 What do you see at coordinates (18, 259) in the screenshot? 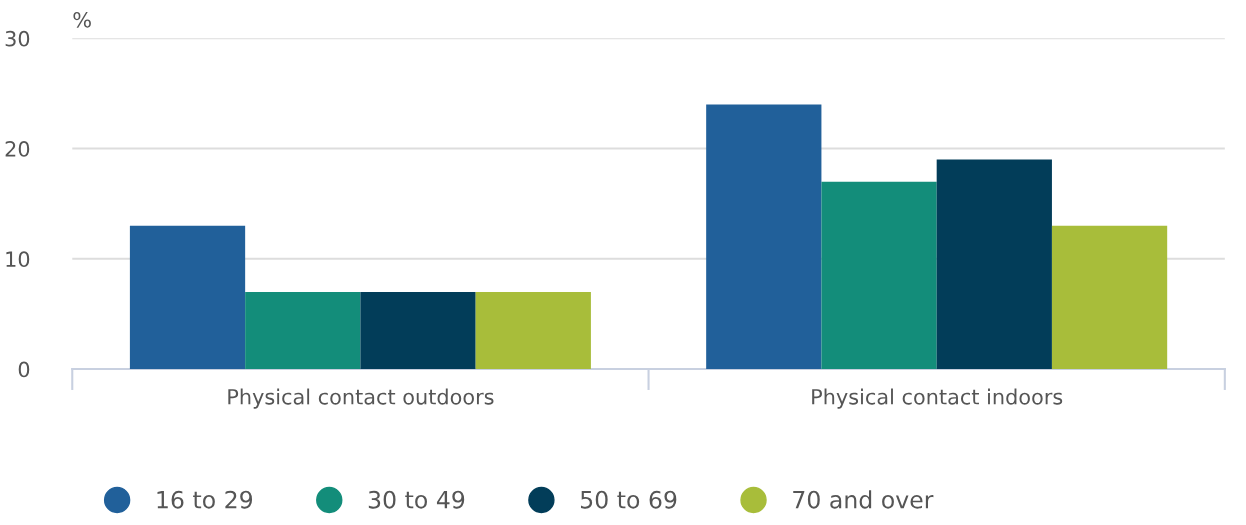
I see `y-tick-label: 10` at bounding box center [18, 259].